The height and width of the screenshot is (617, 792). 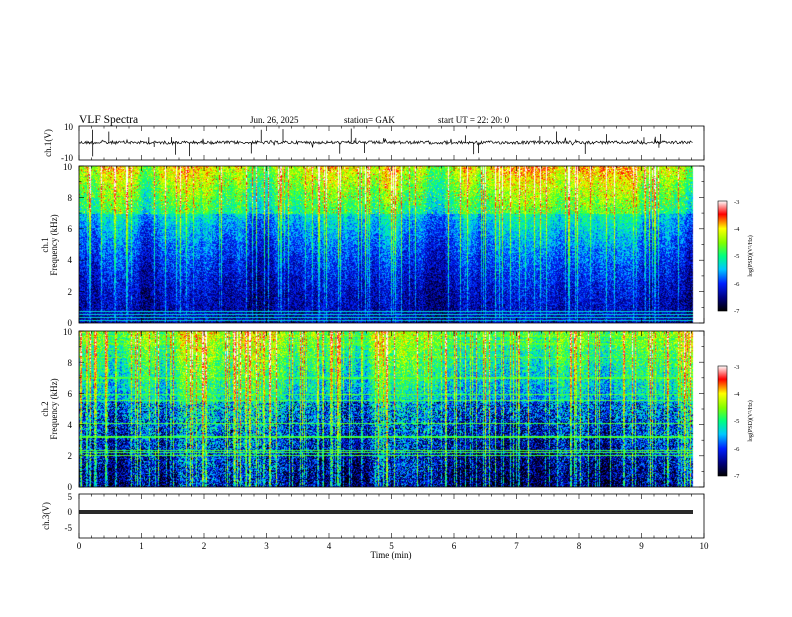 I want to click on ch3-waveform-ylabel: ch.3(V), so click(x=46, y=516).